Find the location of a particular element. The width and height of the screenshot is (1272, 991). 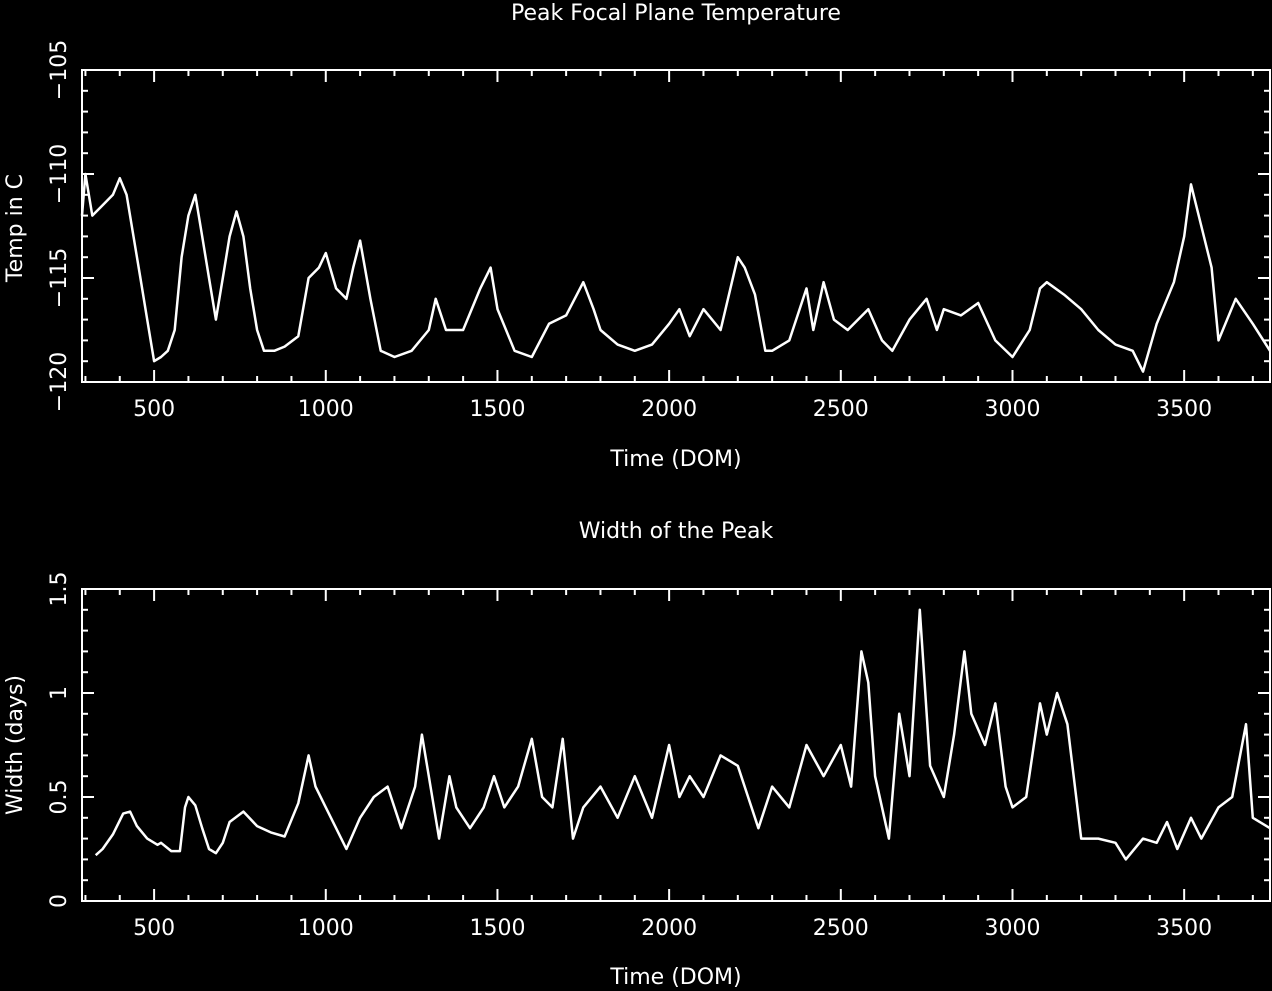

width-y-axis-label: Width (days) is located at coordinates (15, 745).